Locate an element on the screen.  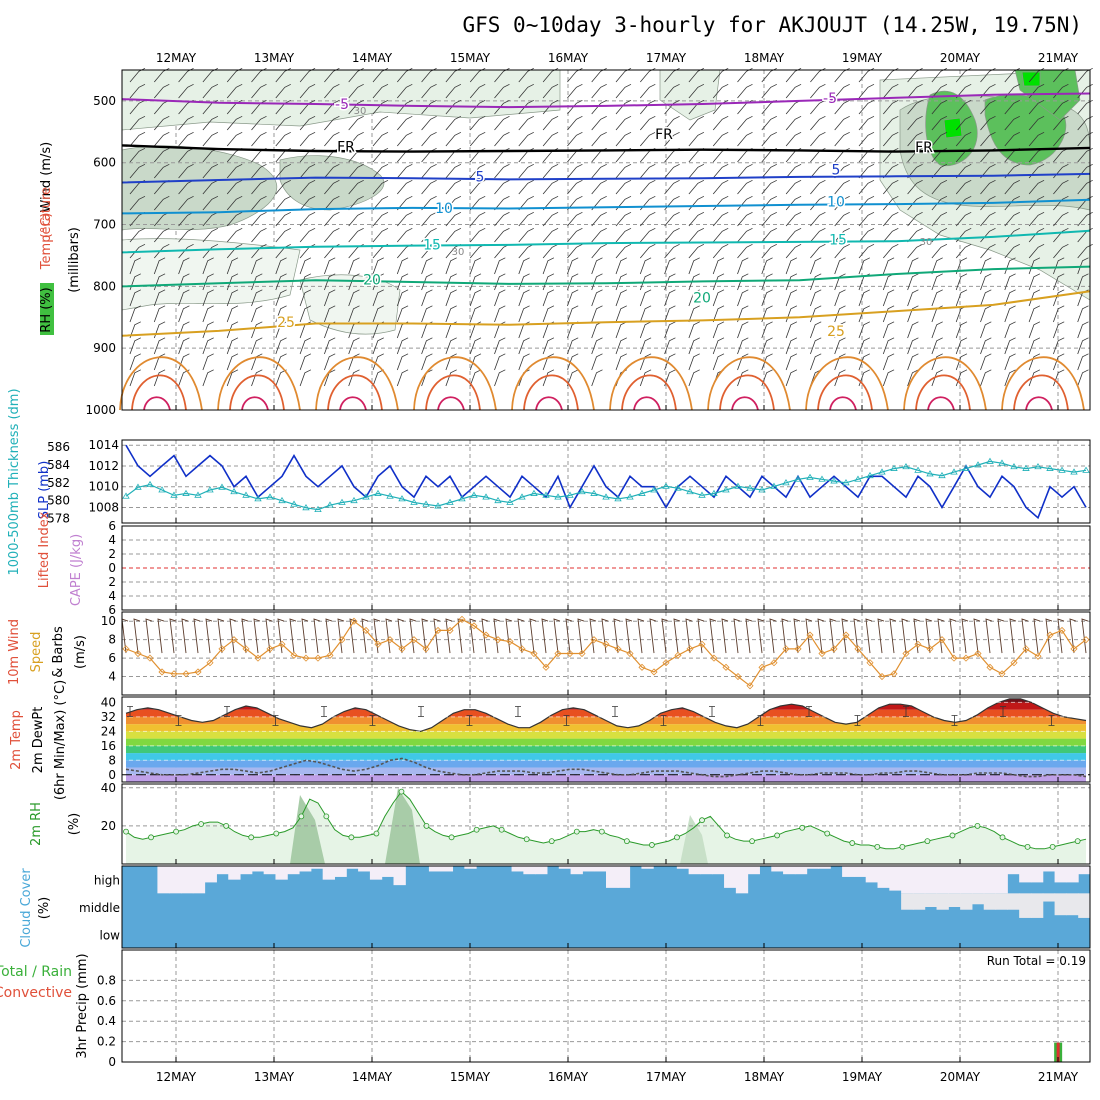
isotherm-label-15: 15 is located at coordinates (432, 245).